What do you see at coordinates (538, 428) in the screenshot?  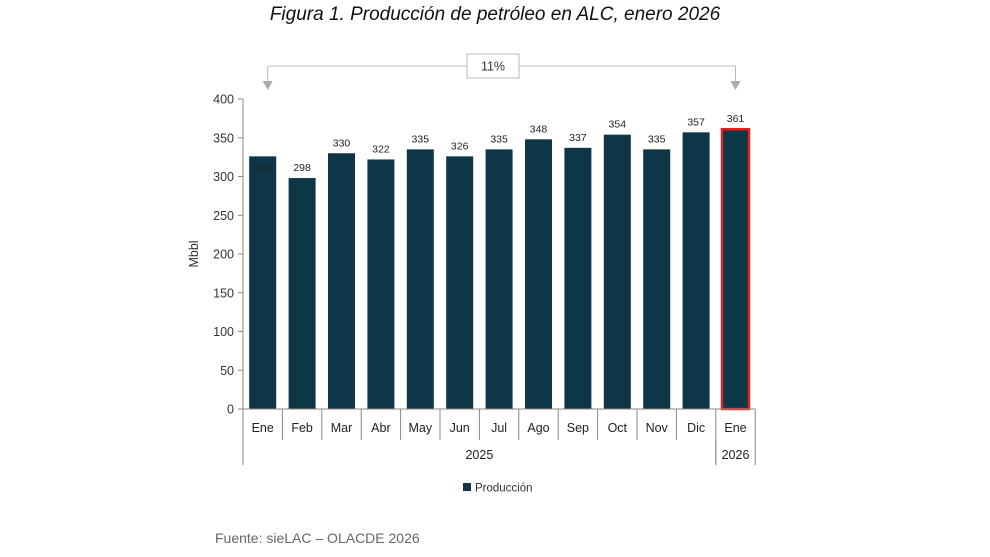 I see `x-tick-label: Ago` at bounding box center [538, 428].